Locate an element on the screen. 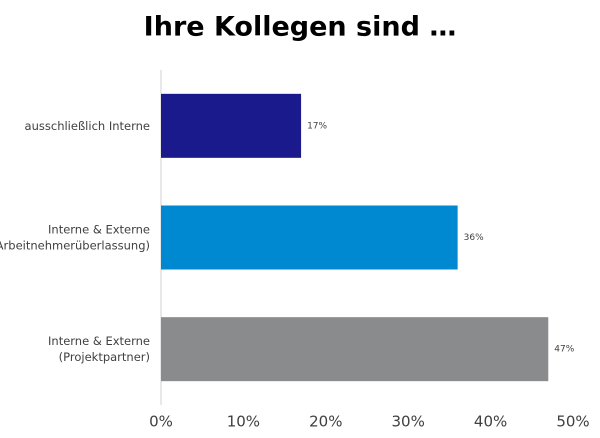 The height and width of the screenshot is (438, 600). y-tick-label-line: (Arbeitnehmerüberlassung) is located at coordinates (75, 245).